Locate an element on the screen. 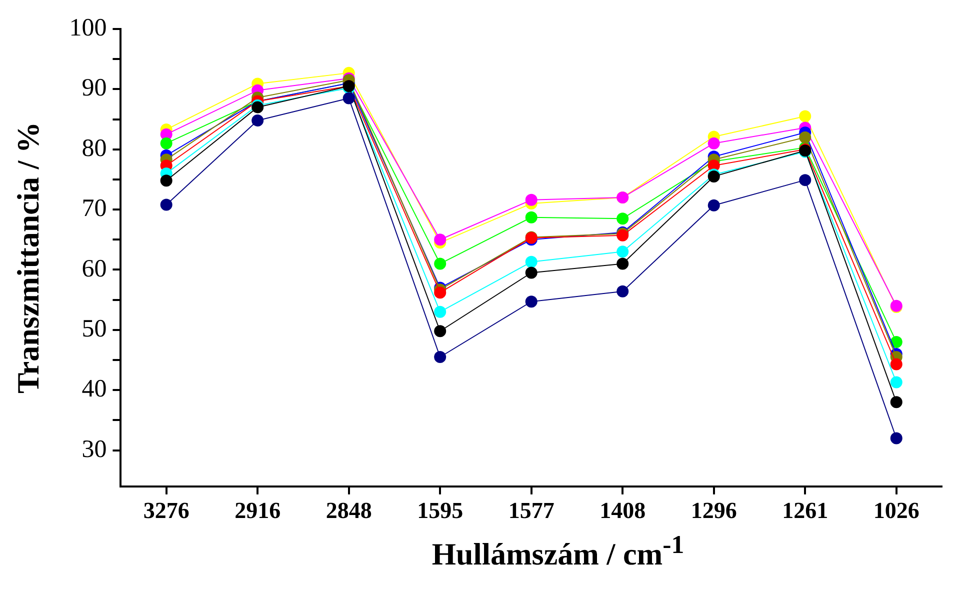  x-tick-label: 1595 is located at coordinates (440, 511).